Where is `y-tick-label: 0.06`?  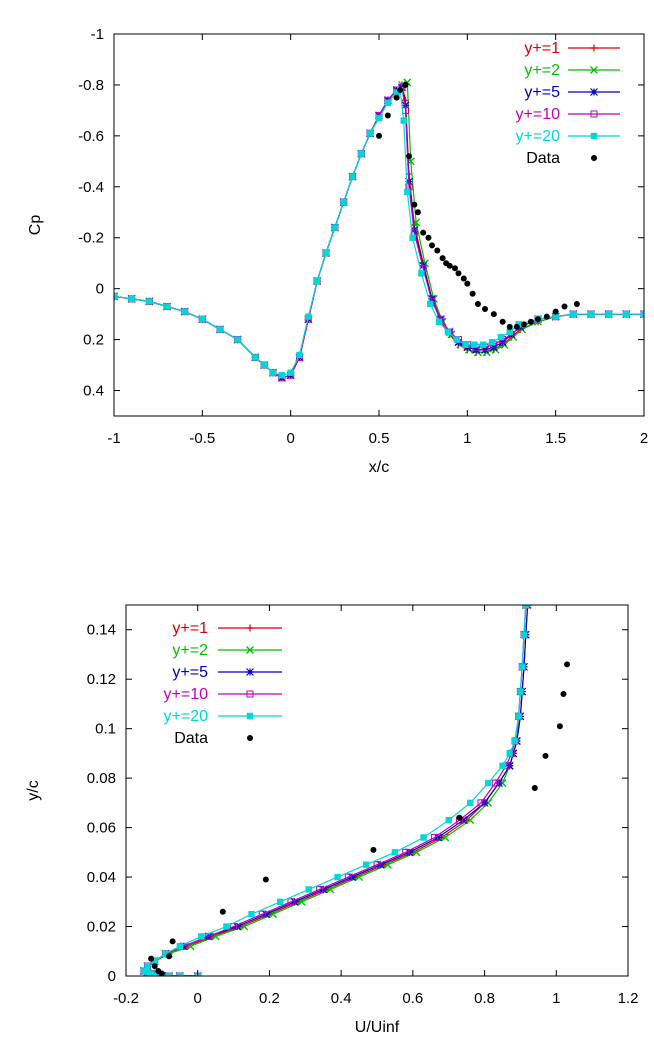
y-tick-label: 0.06 is located at coordinates (101, 828).